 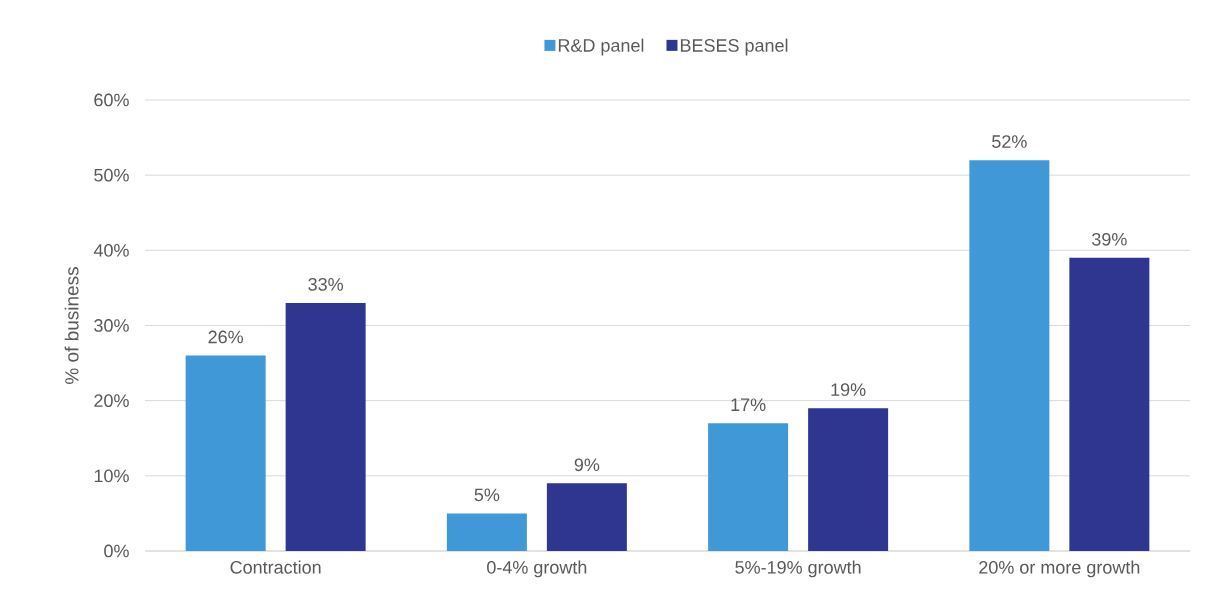 I want to click on data-label: 5%, so click(x=487, y=495).